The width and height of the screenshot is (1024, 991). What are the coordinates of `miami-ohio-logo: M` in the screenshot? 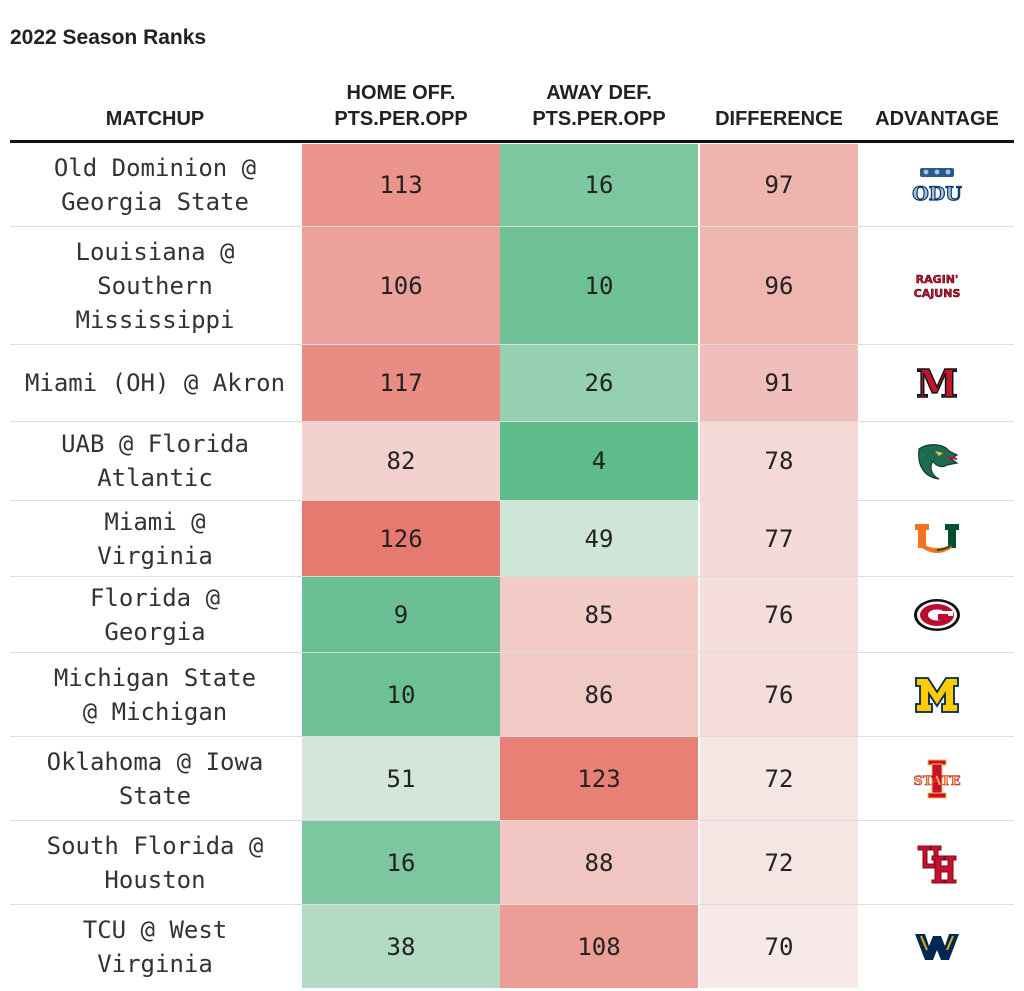 It's located at (937, 383).